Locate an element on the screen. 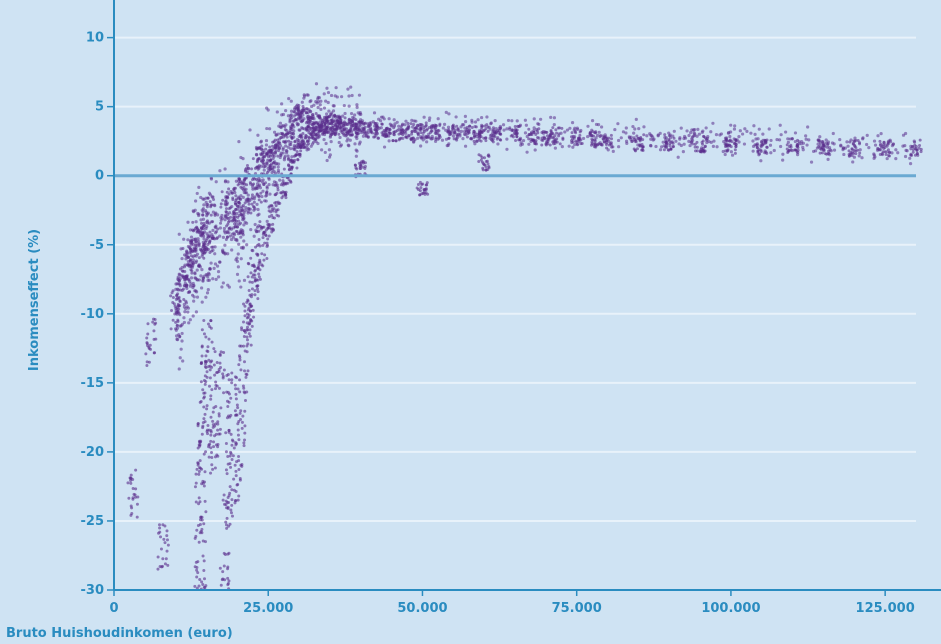 This screenshot has height=644, width=941. y-axis-title: Inkomenseffect (%) is located at coordinates (34, 300).